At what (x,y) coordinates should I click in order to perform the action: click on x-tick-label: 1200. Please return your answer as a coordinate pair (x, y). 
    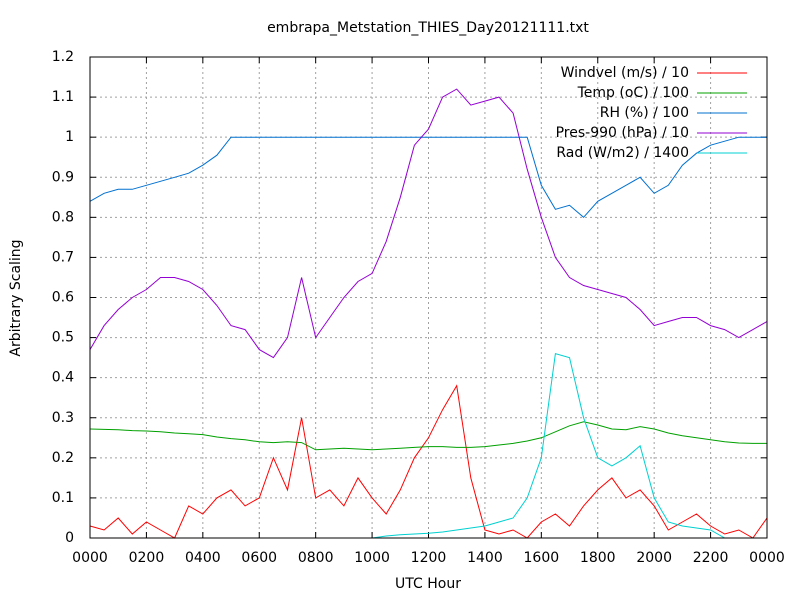
    Looking at the image, I should click on (429, 558).